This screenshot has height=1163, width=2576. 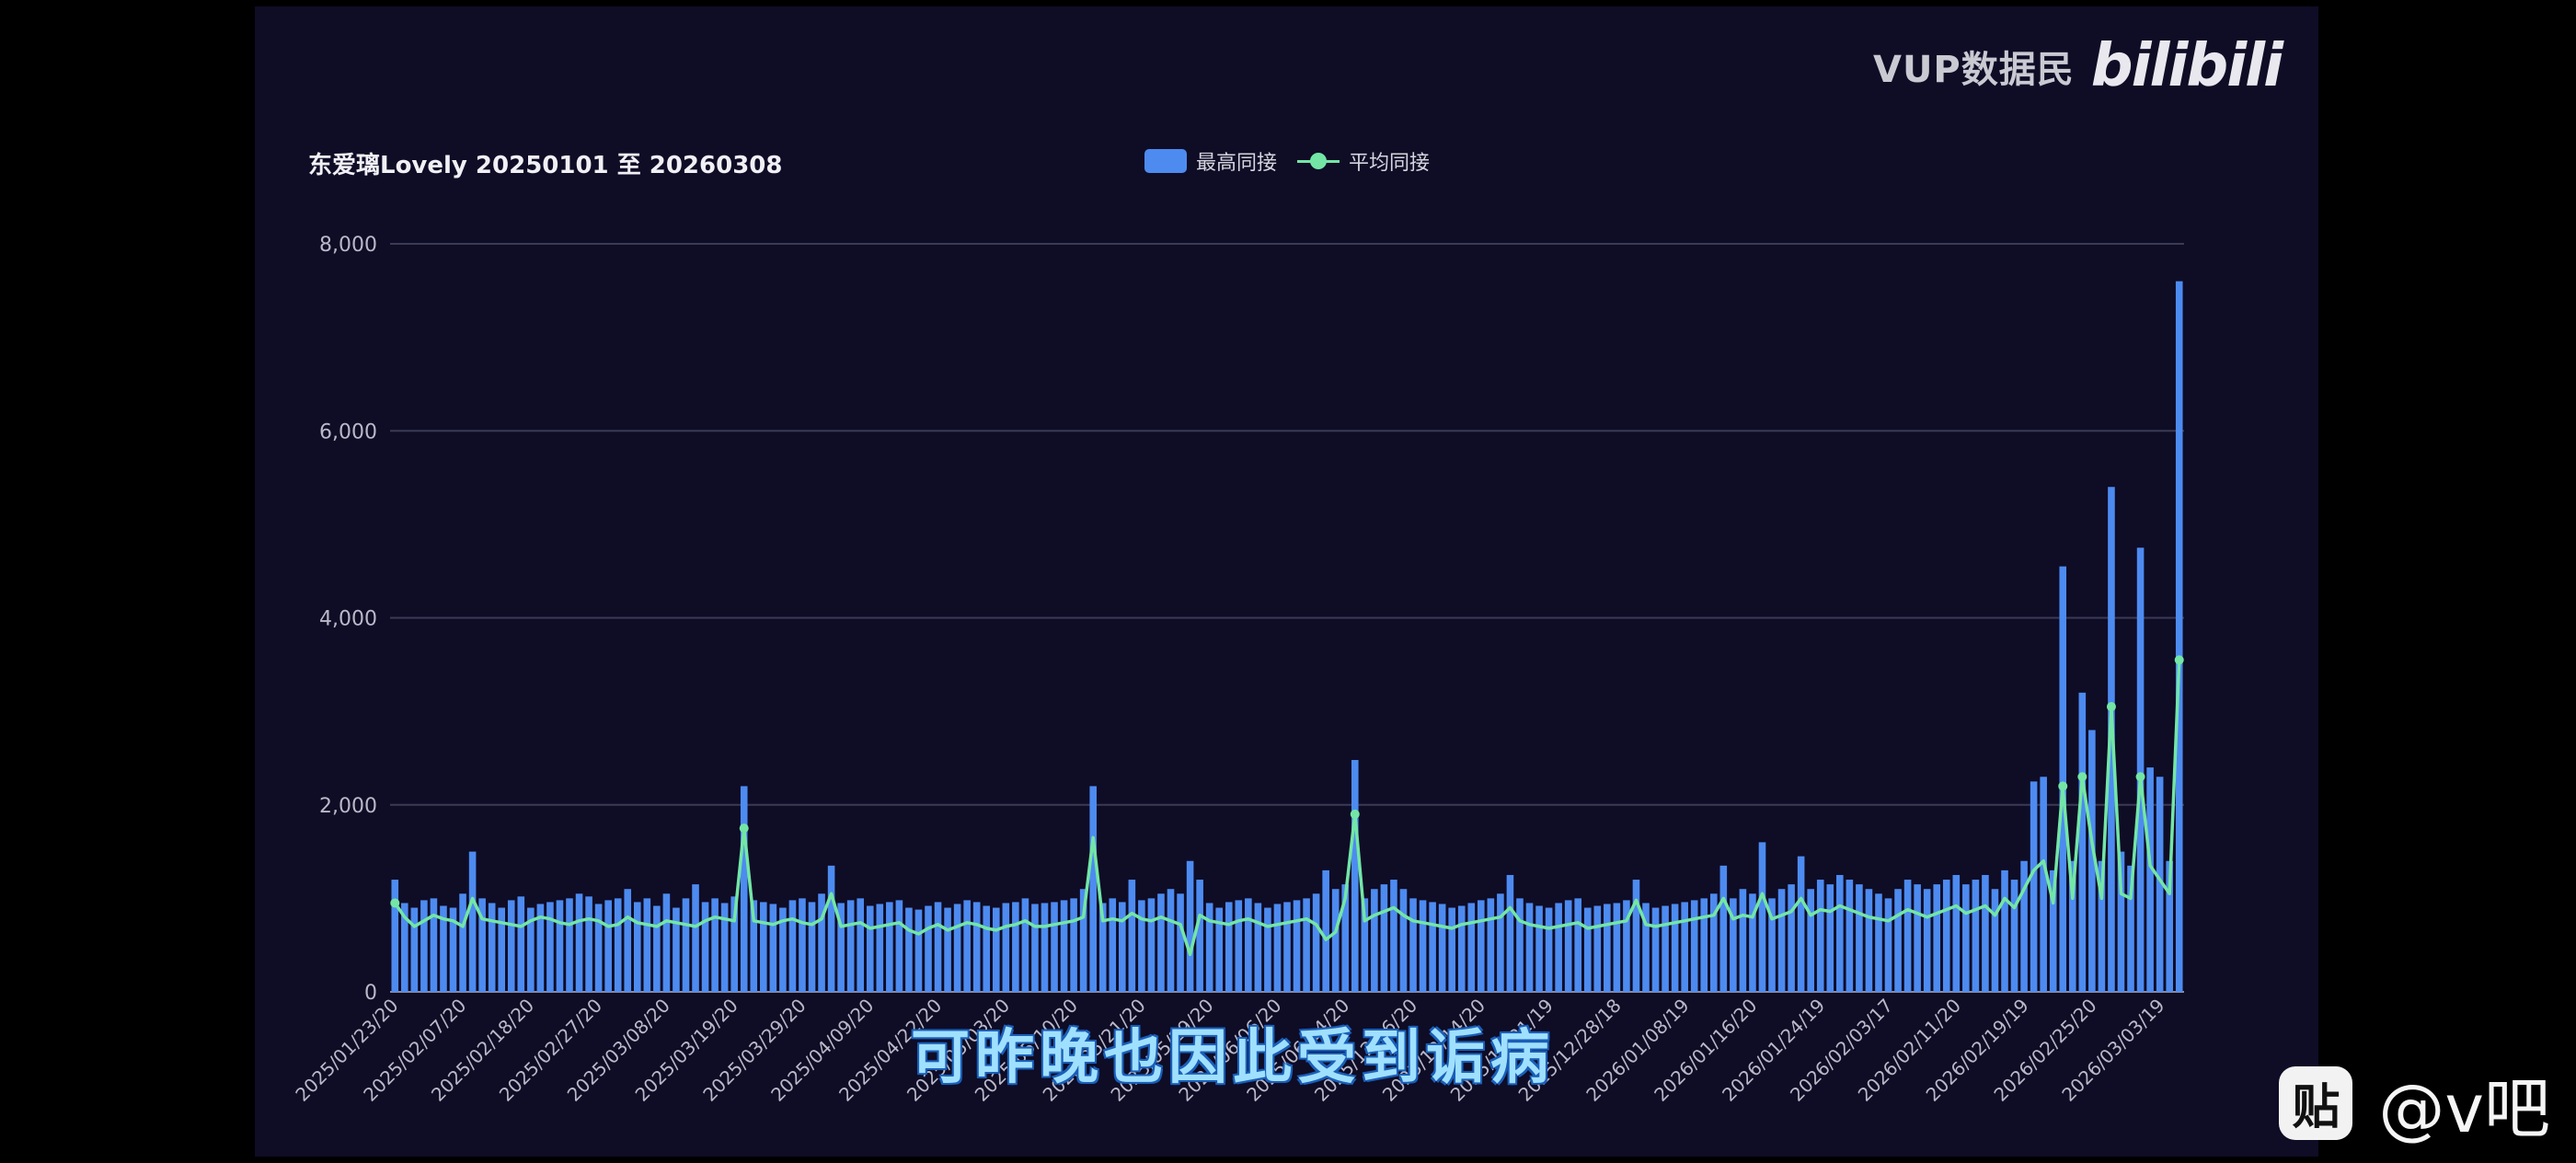 What do you see at coordinates (2077, 66) in the screenshot?
I see `brand-watermark: VUP数据民 bilibili` at bounding box center [2077, 66].